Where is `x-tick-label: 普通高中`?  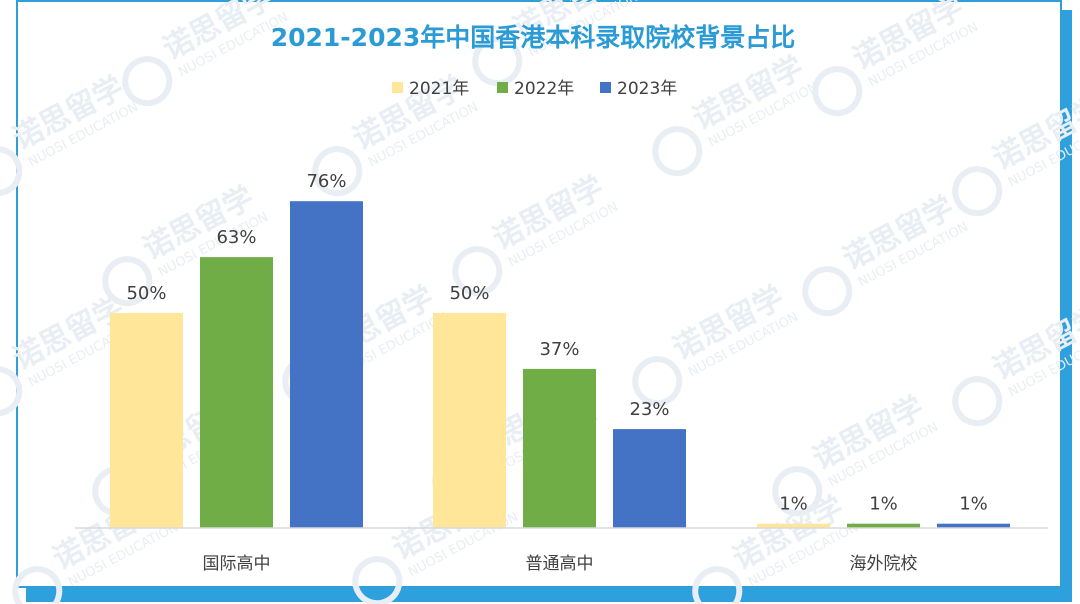
x-tick-label: 普通高中 is located at coordinates (560, 564).